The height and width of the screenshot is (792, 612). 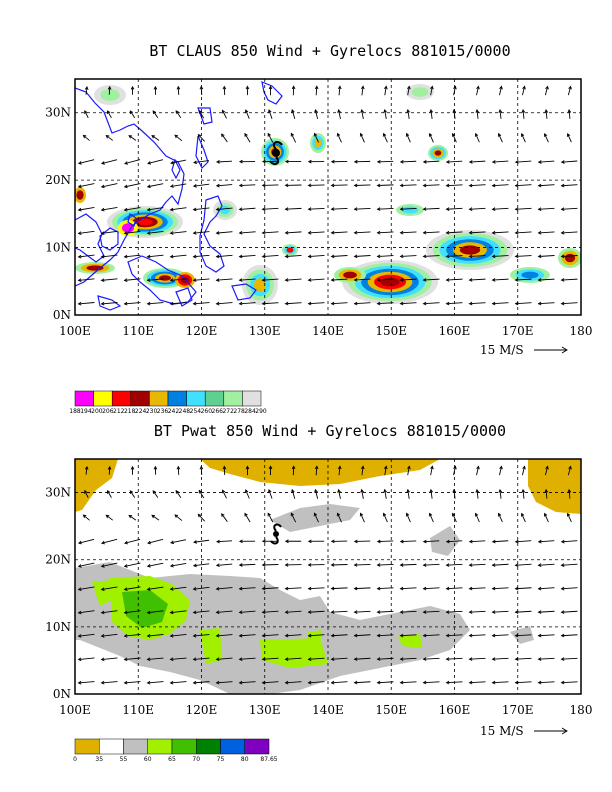 I want to click on lon-tick-label: 120E, so click(x=202, y=331).